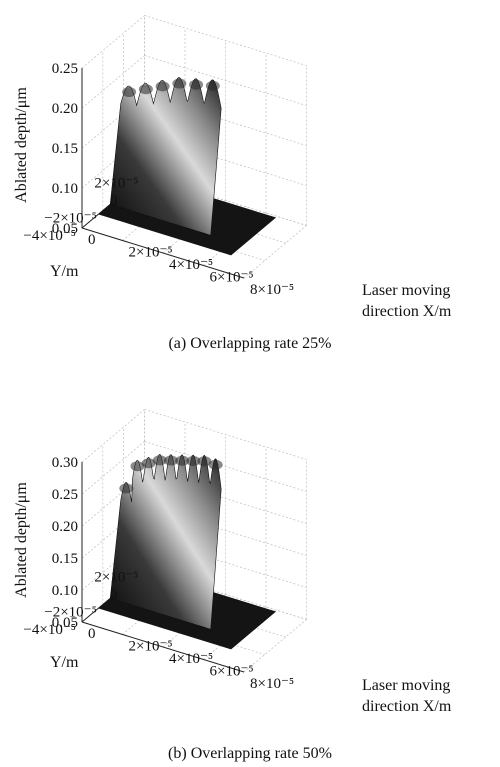 The image size is (500, 767). Describe the element at coordinates (65, 463) in the screenshot. I see `z-tick-label: 0.30` at that location.